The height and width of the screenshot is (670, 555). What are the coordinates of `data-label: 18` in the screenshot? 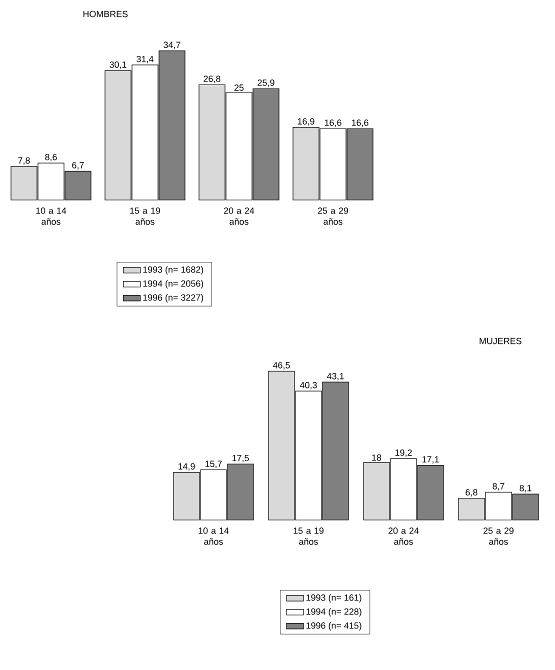 It's located at (377, 457).